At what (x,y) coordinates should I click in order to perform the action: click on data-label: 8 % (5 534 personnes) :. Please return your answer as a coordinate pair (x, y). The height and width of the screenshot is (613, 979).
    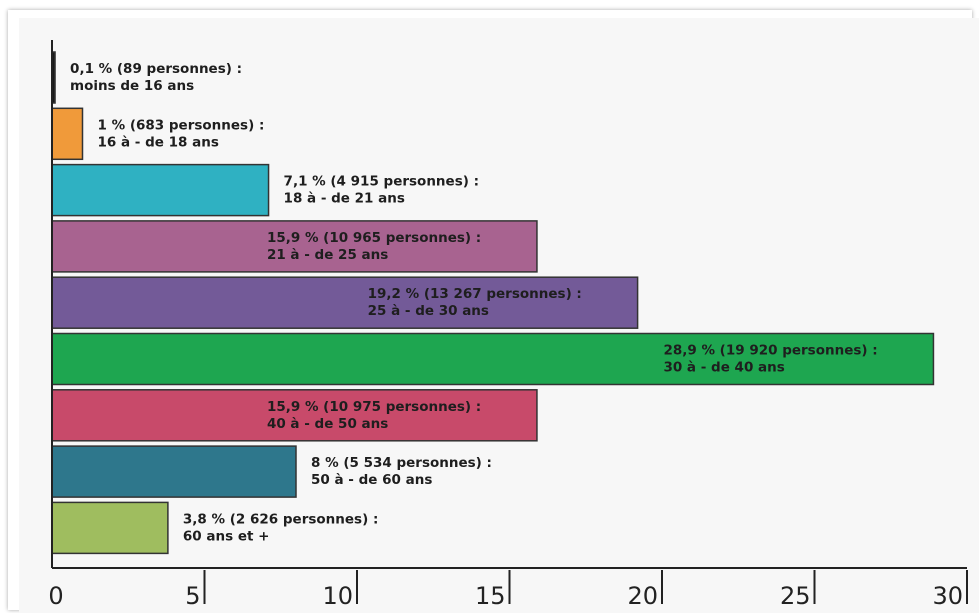
    Looking at the image, I should click on (401, 463).